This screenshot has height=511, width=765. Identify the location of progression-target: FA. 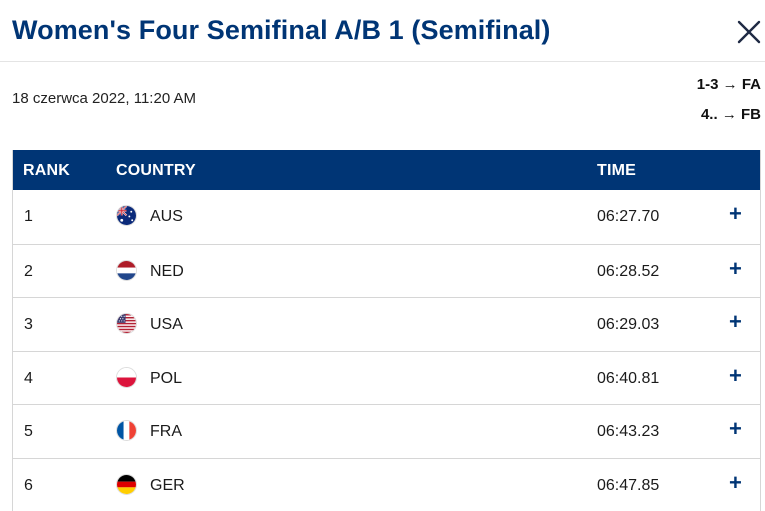
(751, 84).